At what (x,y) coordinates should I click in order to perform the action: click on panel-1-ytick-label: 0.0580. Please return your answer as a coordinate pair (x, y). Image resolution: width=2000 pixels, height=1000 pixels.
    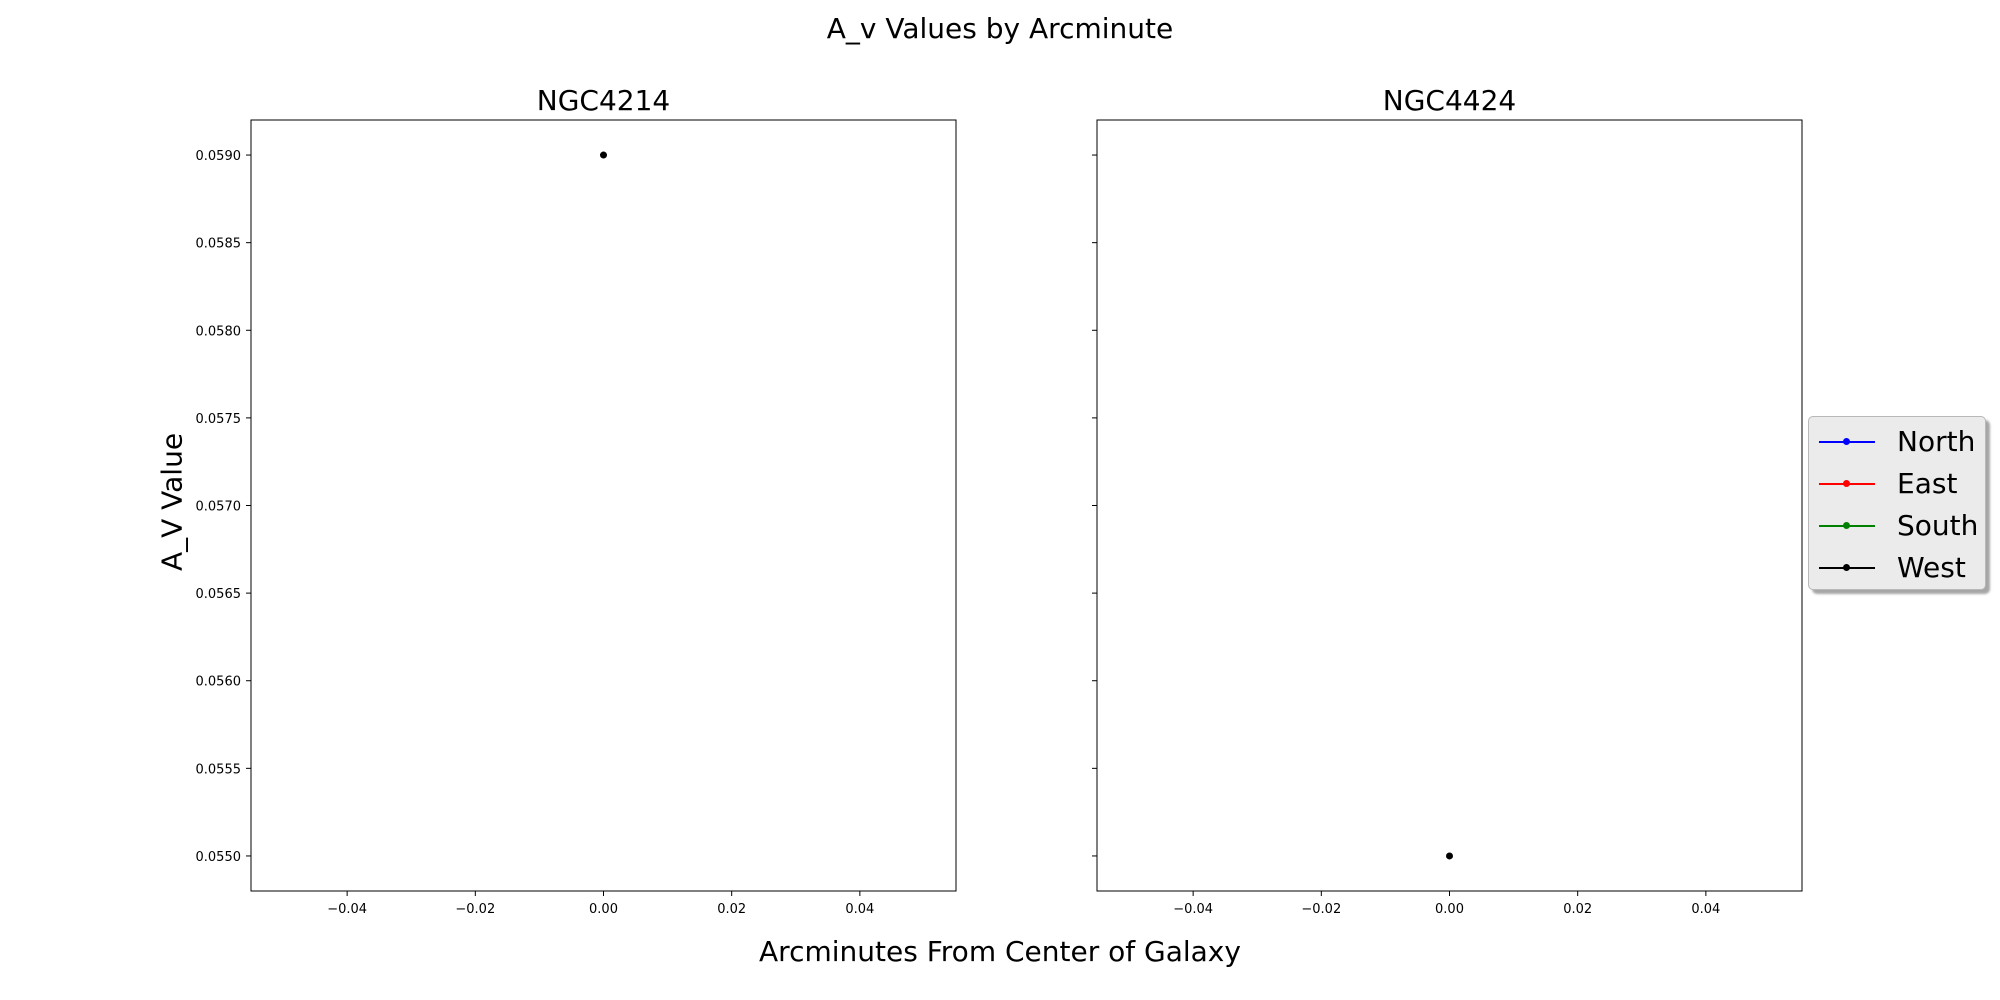
    Looking at the image, I should click on (219, 331).